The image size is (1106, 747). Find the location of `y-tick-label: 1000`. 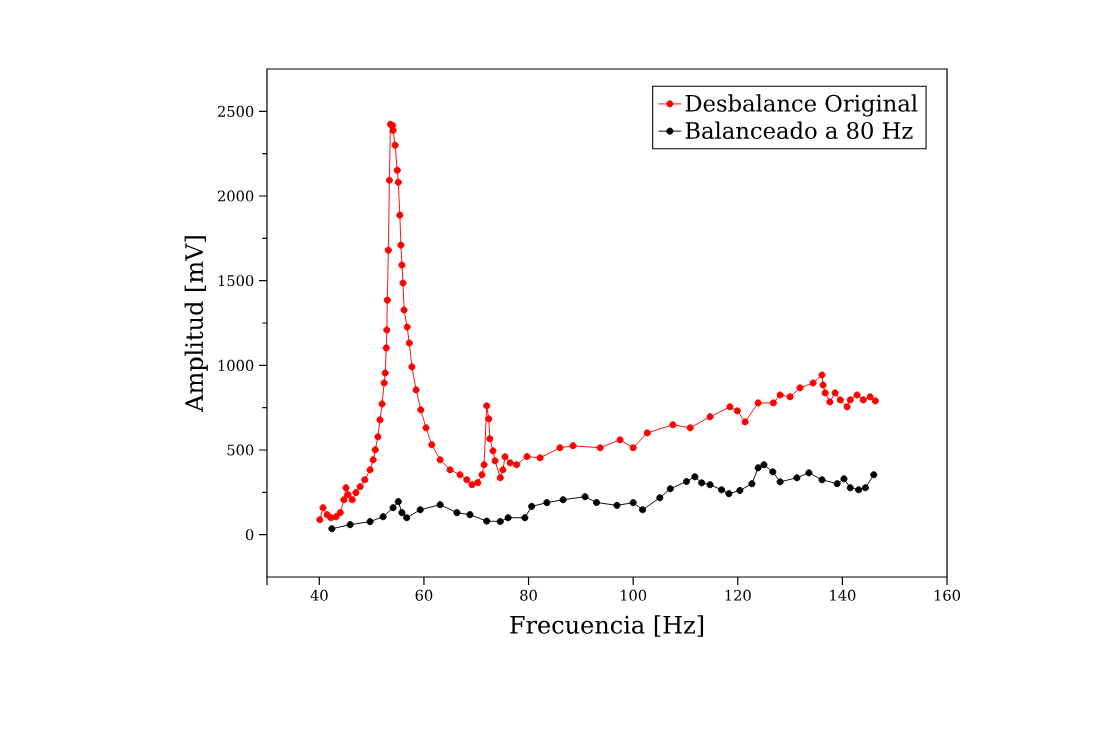

y-tick-label: 1000 is located at coordinates (236, 365).